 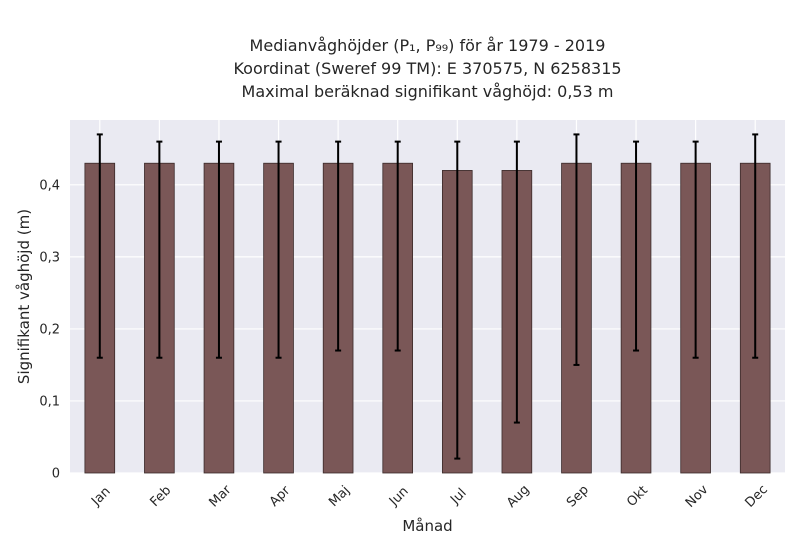 I want to click on x-tick-label: Jul, so click(x=458, y=497).